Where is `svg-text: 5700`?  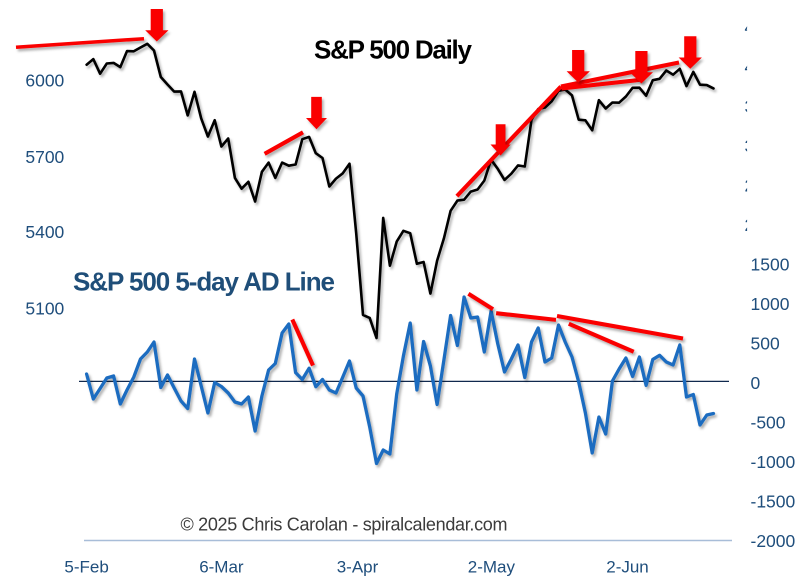 svg-text: 5700 is located at coordinates (44, 157).